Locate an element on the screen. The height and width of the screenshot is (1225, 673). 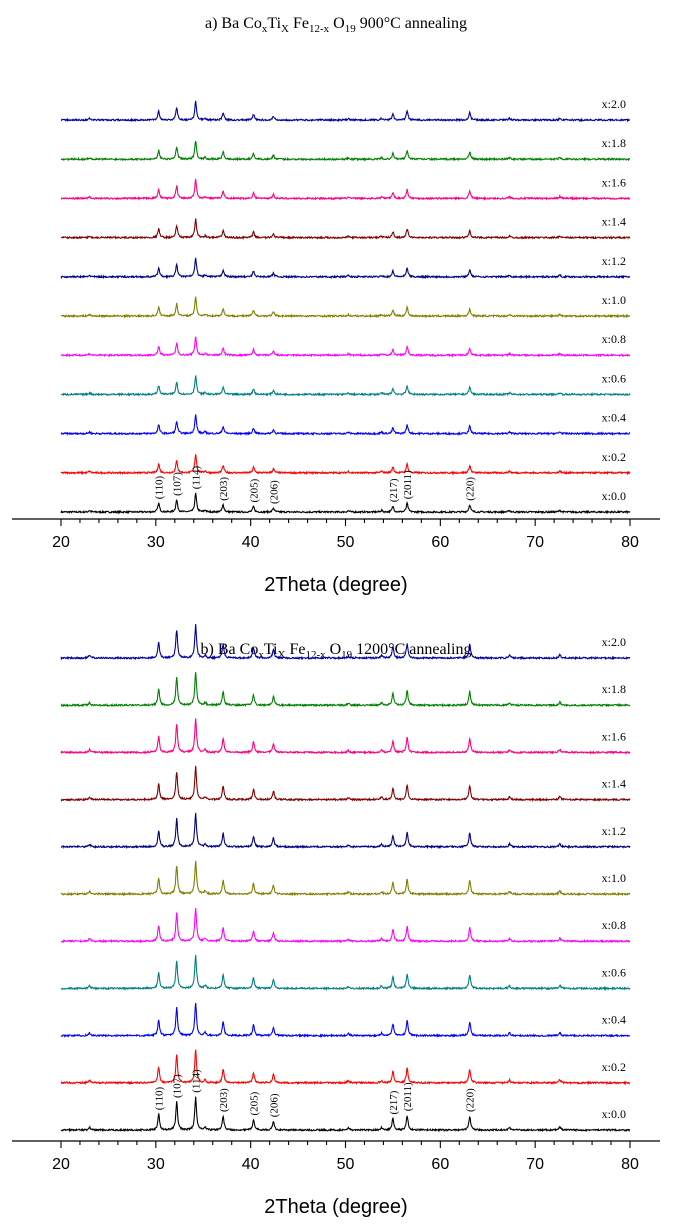
title-part: b) Ba Co is located at coordinates (230, 649).